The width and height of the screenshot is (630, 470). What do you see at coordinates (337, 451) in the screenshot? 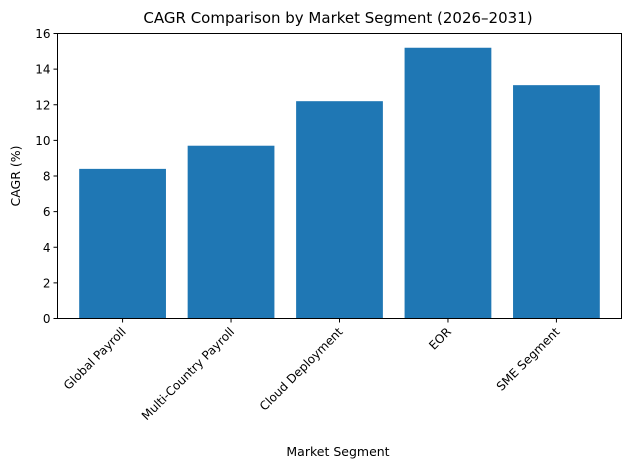
I see `x-axis-label: Market Segment` at bounding box center [337, 451].